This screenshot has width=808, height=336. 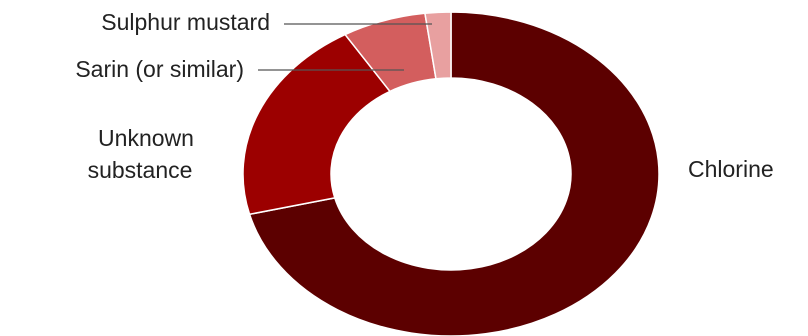 What do you see at coordinates (140, 170) in the screenshot?
I see `label-unknown-substance-line2: substance` at bounding box center [140, 170].